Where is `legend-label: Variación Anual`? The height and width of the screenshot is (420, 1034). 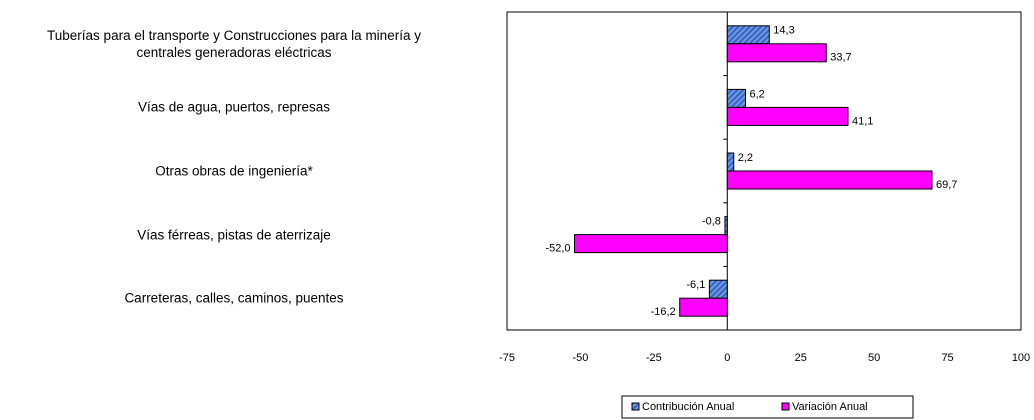
legend-label: Variación Anual is located at coordinates (830, 407).